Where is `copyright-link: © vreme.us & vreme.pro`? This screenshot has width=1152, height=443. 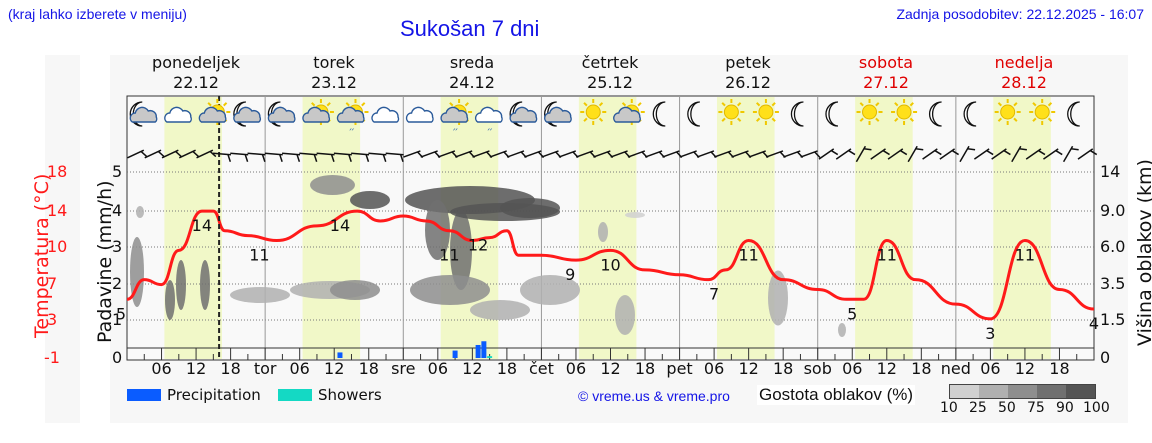 copyright-link: © vreme.us & vreme.pro is located at coordinates (654, 396).